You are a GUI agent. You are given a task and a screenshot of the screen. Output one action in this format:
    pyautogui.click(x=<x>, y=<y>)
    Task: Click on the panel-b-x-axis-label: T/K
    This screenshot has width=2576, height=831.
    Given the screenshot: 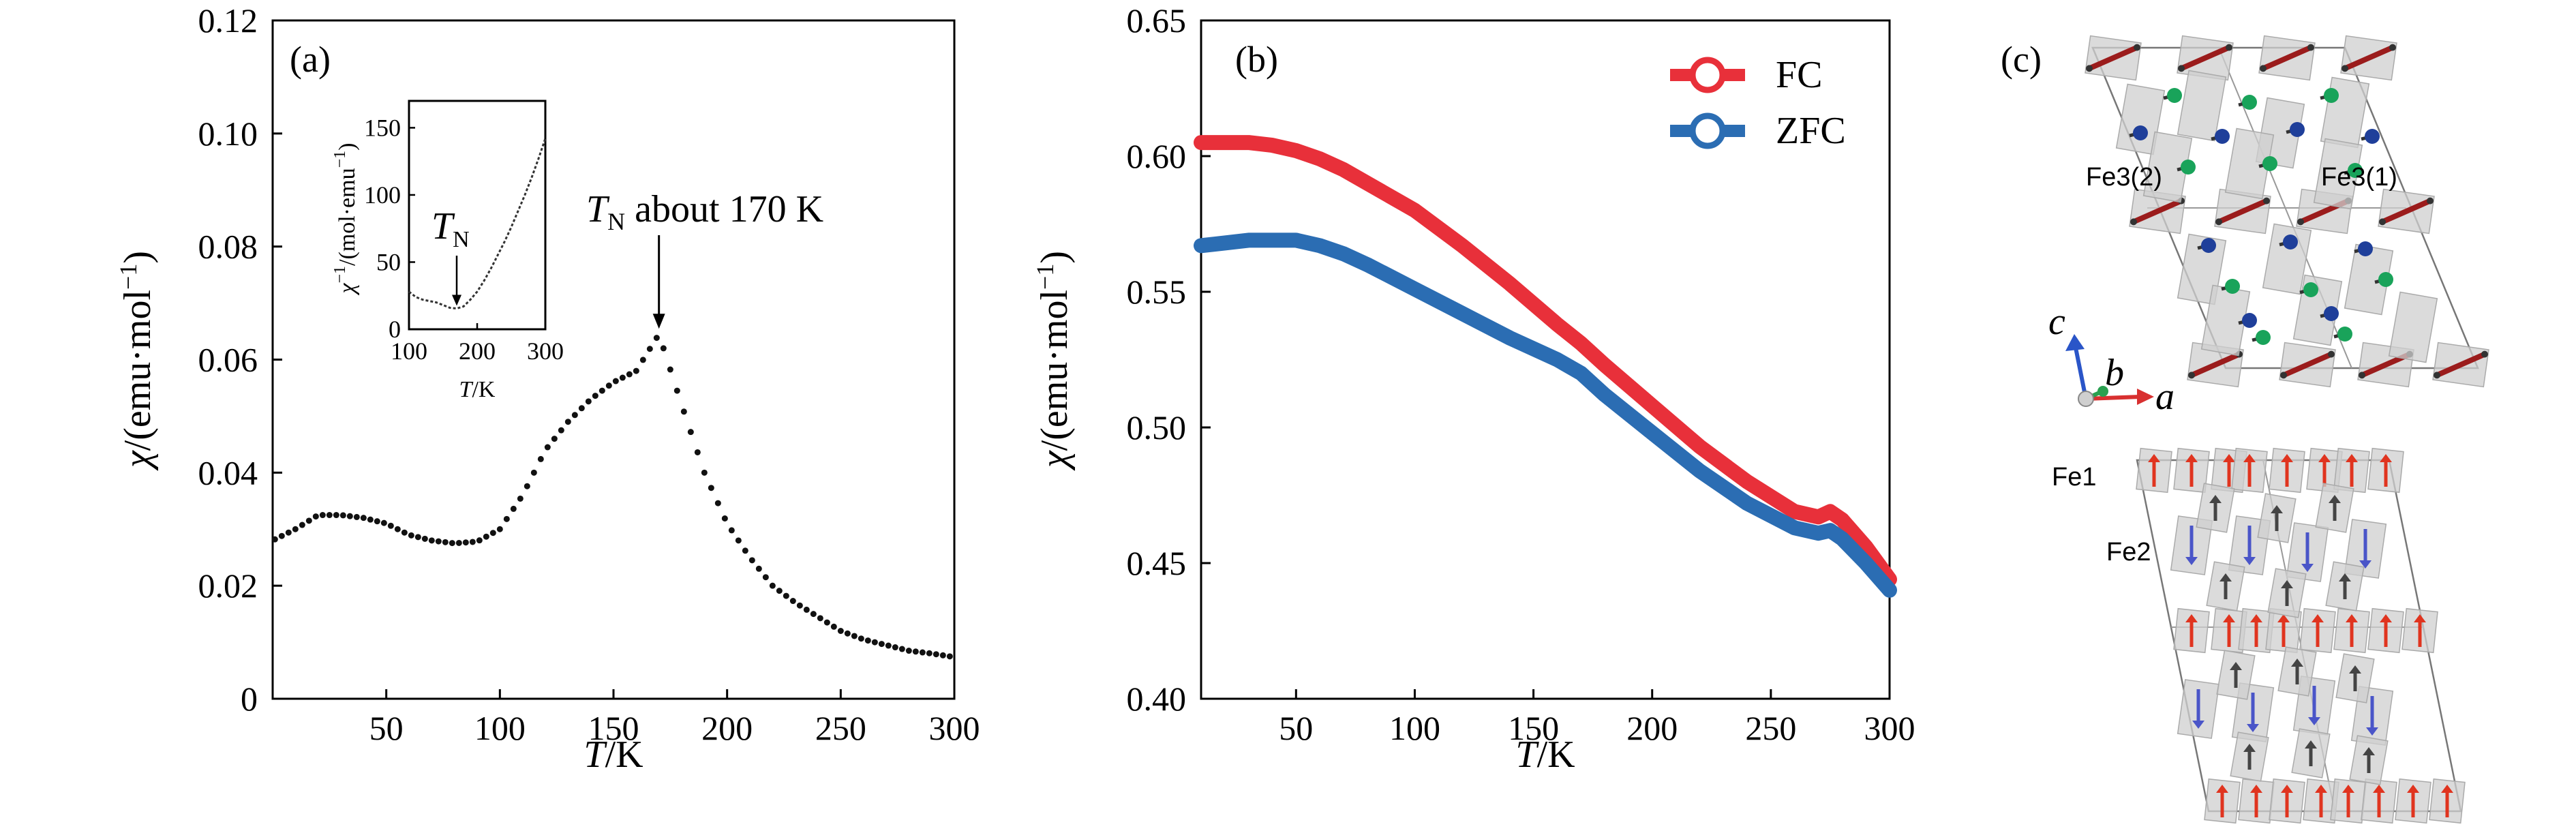 What is the action you would take?
    pyautogui.click(x=1545, y=755)
    